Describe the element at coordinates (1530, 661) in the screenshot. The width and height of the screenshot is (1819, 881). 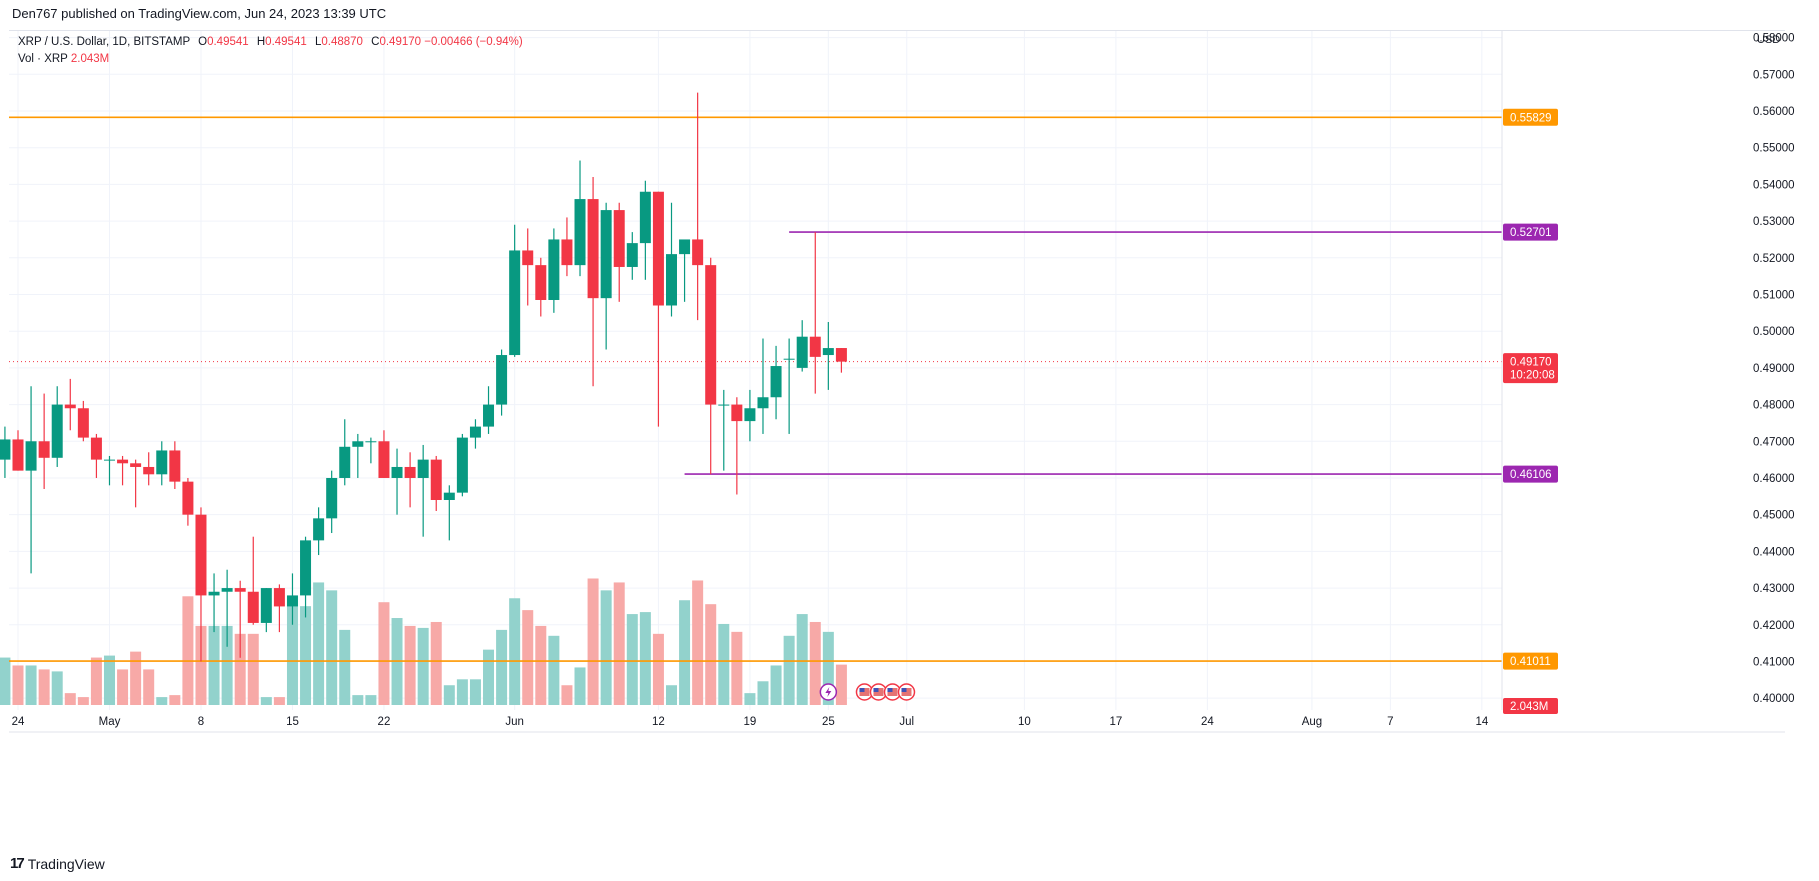
I see `level-price-tag-bg` at that location.